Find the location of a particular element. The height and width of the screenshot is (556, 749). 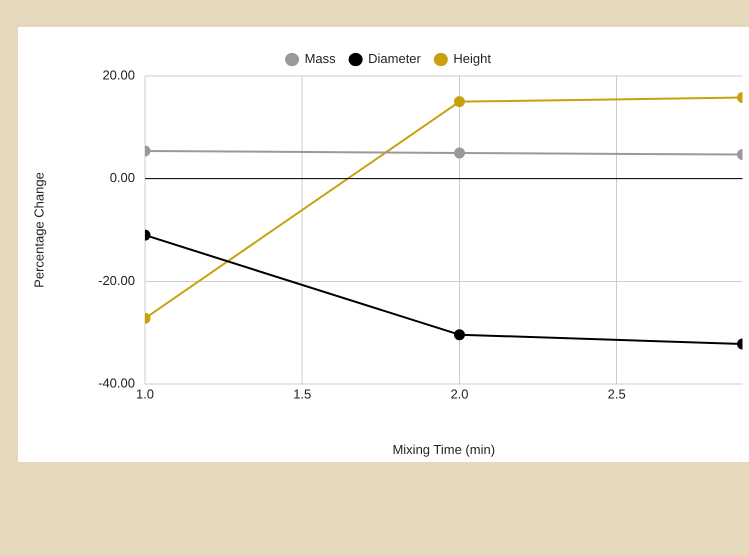

y-tick-label: 20.00 is located at coordinates (118, 75).